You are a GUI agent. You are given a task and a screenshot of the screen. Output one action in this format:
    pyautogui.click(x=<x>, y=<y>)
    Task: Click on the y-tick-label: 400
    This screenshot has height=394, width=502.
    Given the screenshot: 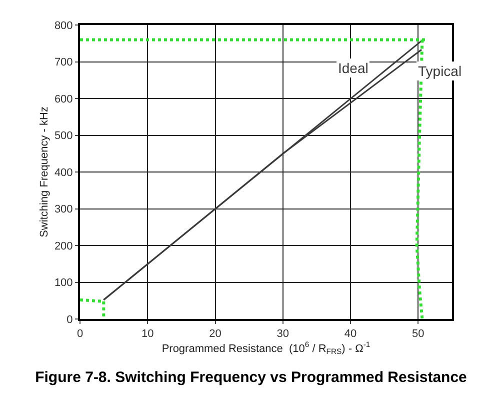 What is the action you would take?
    pyautogui.click(x=63, y=172)
    